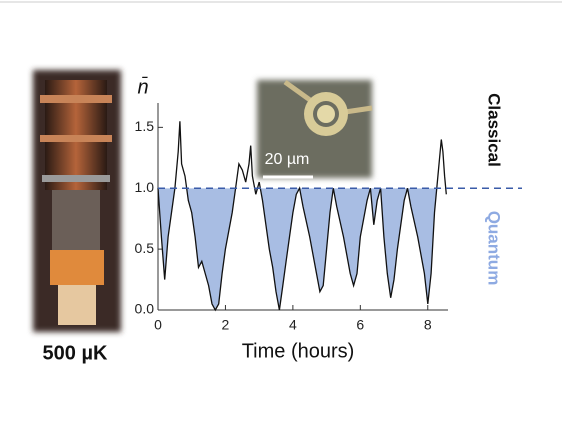  What do you see at coordinates (77, 201) in the screenshot?
I see `cryostat-photo` at bounding box center [77, 201].